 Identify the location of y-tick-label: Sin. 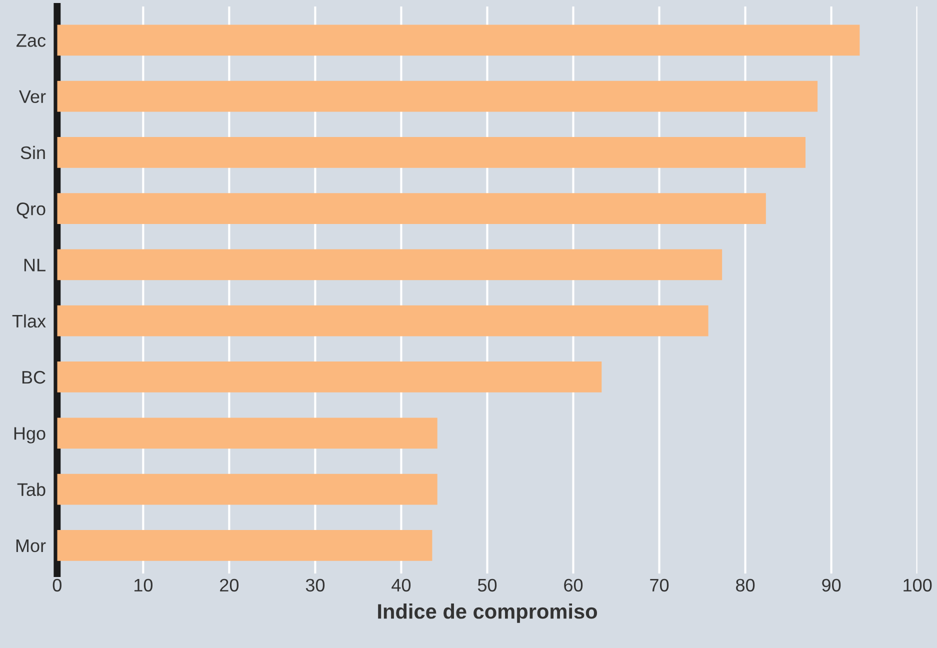
(32, 153).